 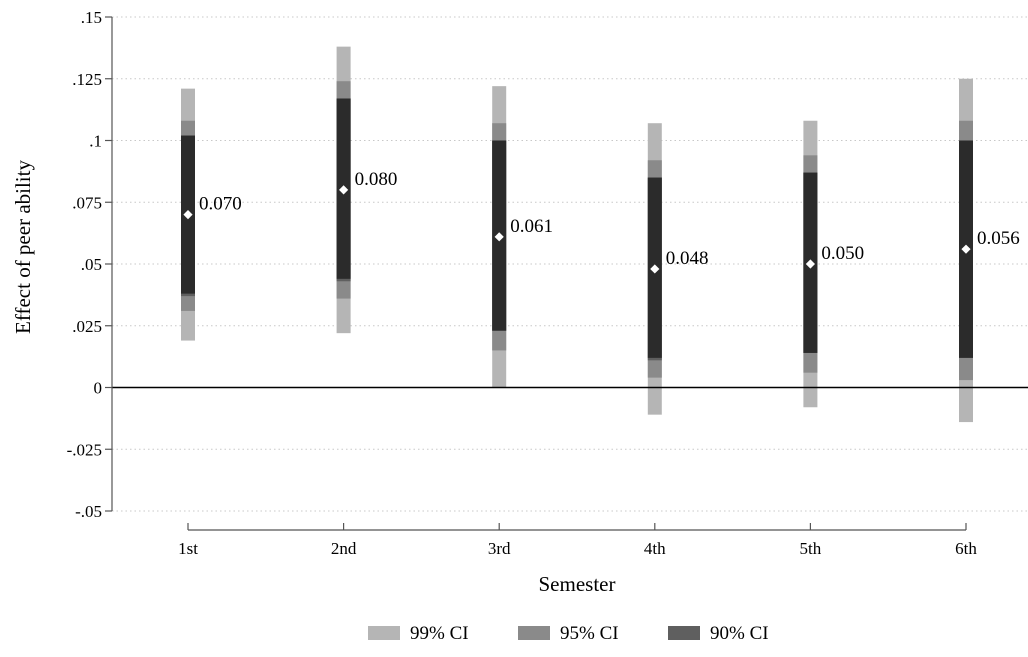 I want to click on x-axis: 1st 2nd 3rd 4th 5th 6th, so click(x=577, y=540).